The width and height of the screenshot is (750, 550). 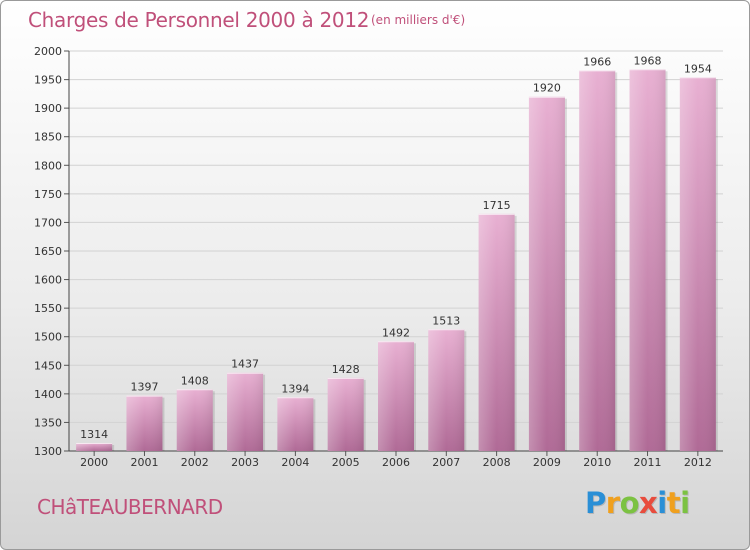 What do you see at coordinates (48, 365) in the screenshot?
I see `y-tick-label: 1450` at bounding box center [48, 365].